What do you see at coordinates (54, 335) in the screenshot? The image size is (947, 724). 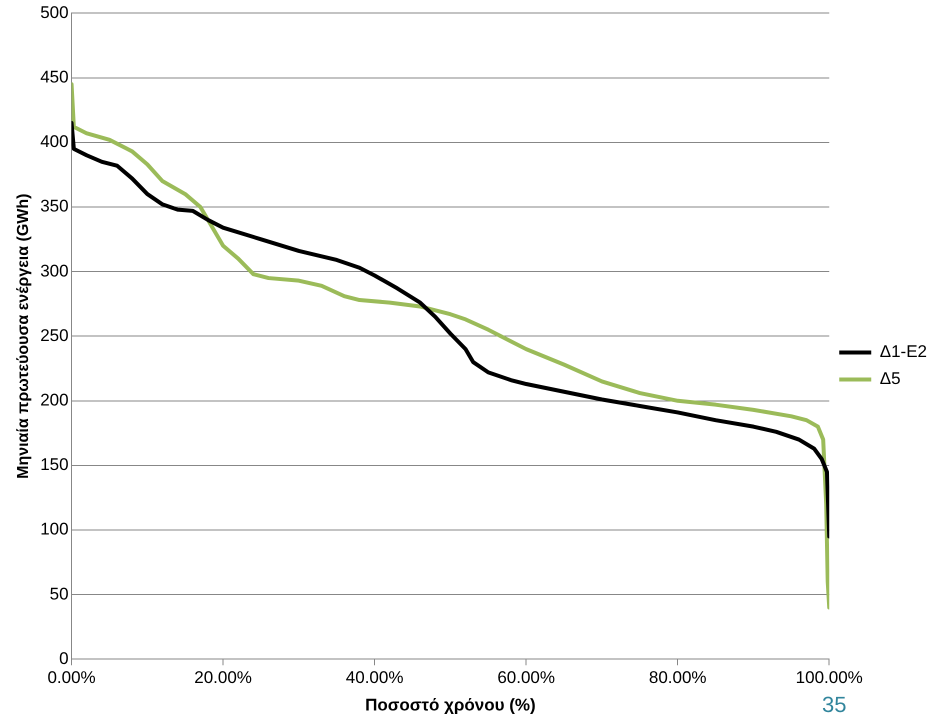 I see `y-tick-label: 250` at bounding box center [54, 335].